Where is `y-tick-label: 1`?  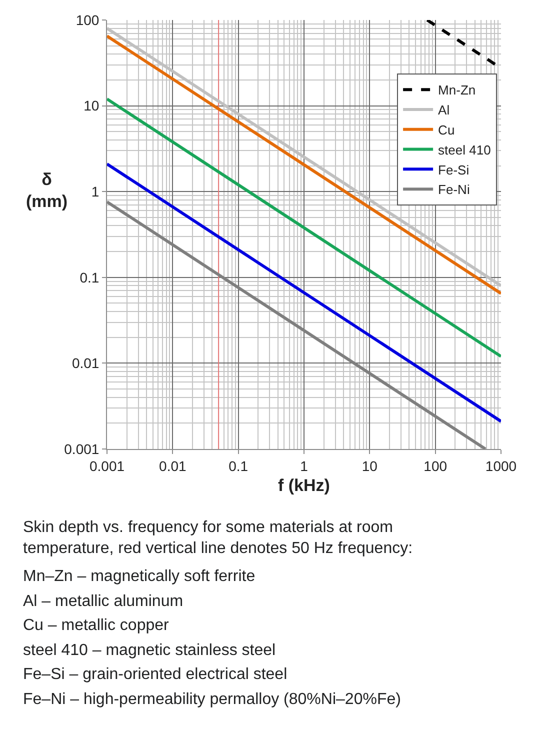
y-tick-label: 1 is located at coordinates (95, 192).